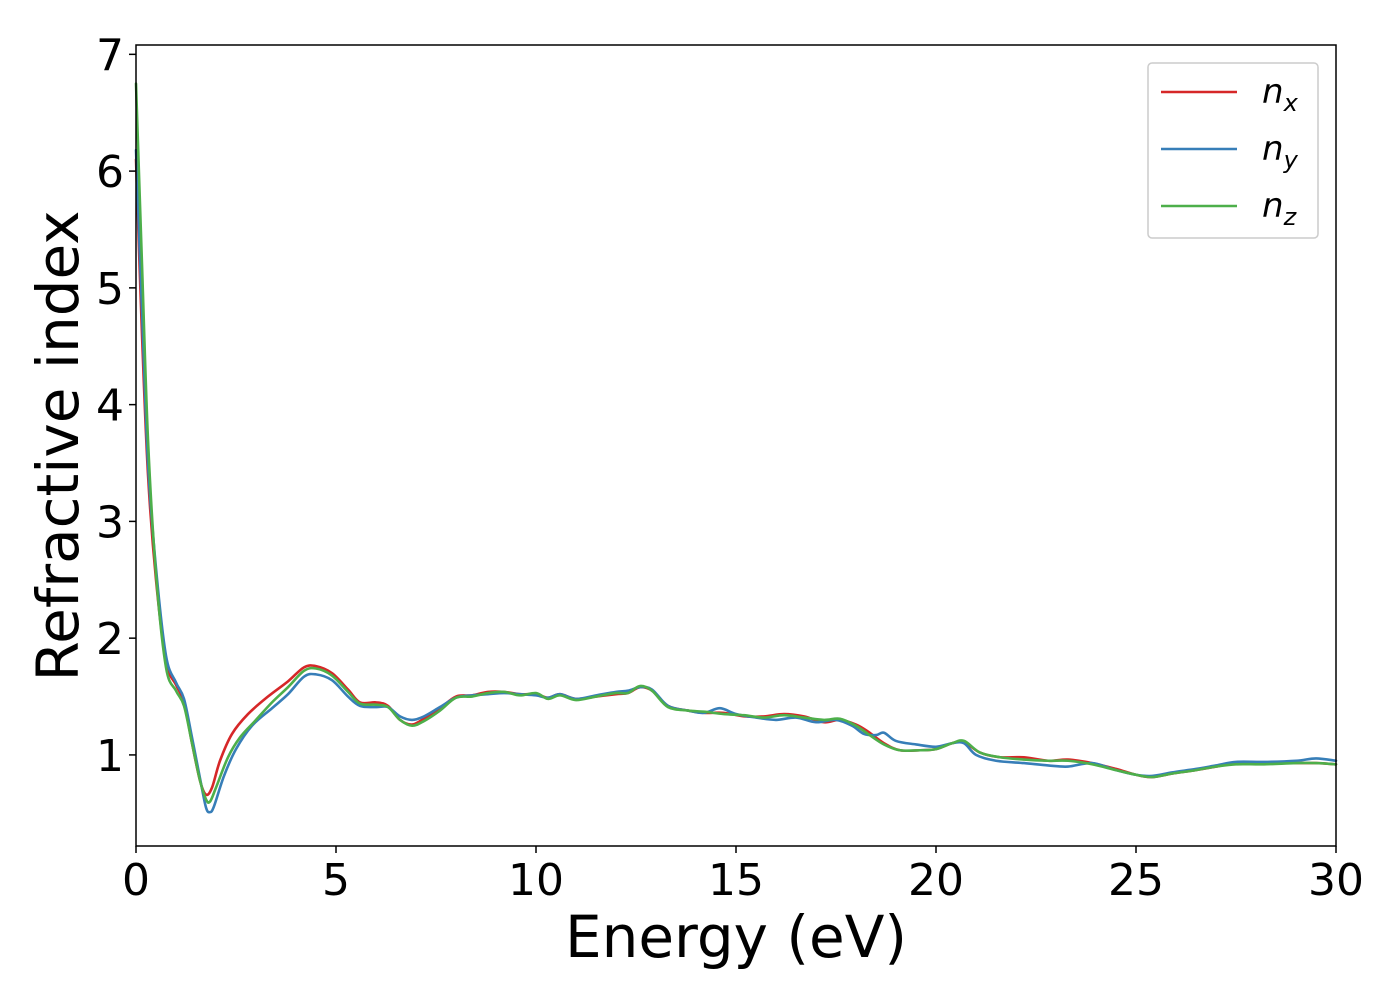  What do you see at coordinates (936, 880) in the screenshot?
I see `x-tick-label: 20` at bounding box center [936, 880].